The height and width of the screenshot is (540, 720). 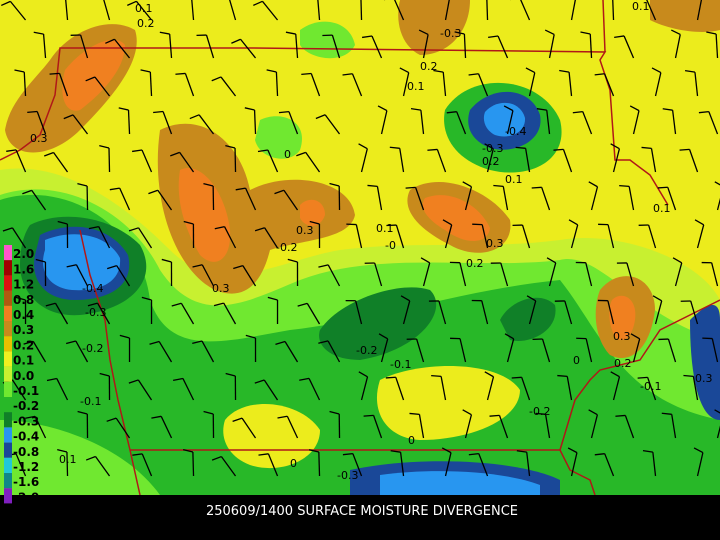 I want to click on legend-label: 0.1, so click(x=23, y=361).